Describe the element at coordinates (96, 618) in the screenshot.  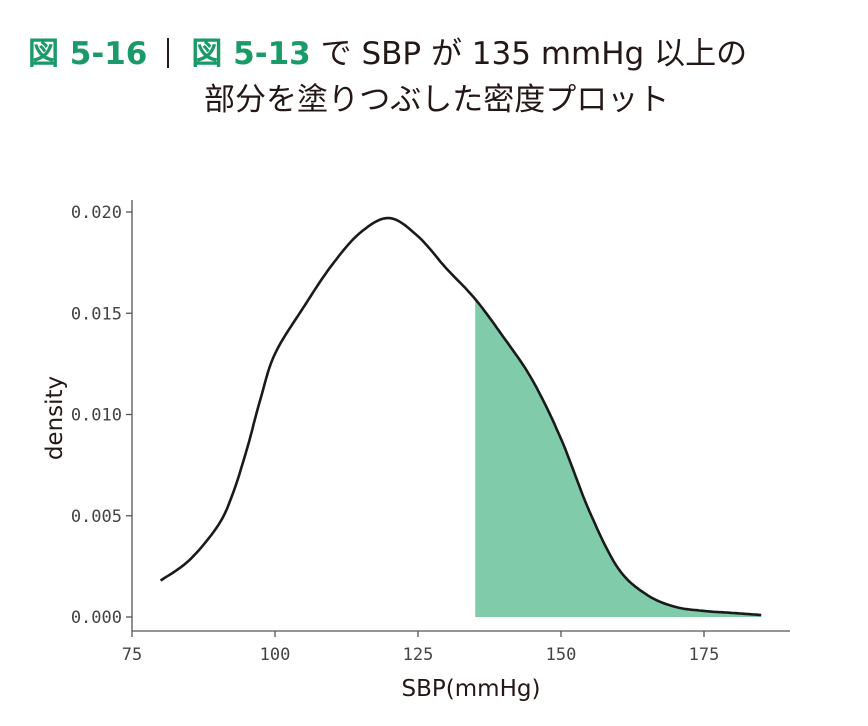
I see `y-tick-label: 0.000` at that location.